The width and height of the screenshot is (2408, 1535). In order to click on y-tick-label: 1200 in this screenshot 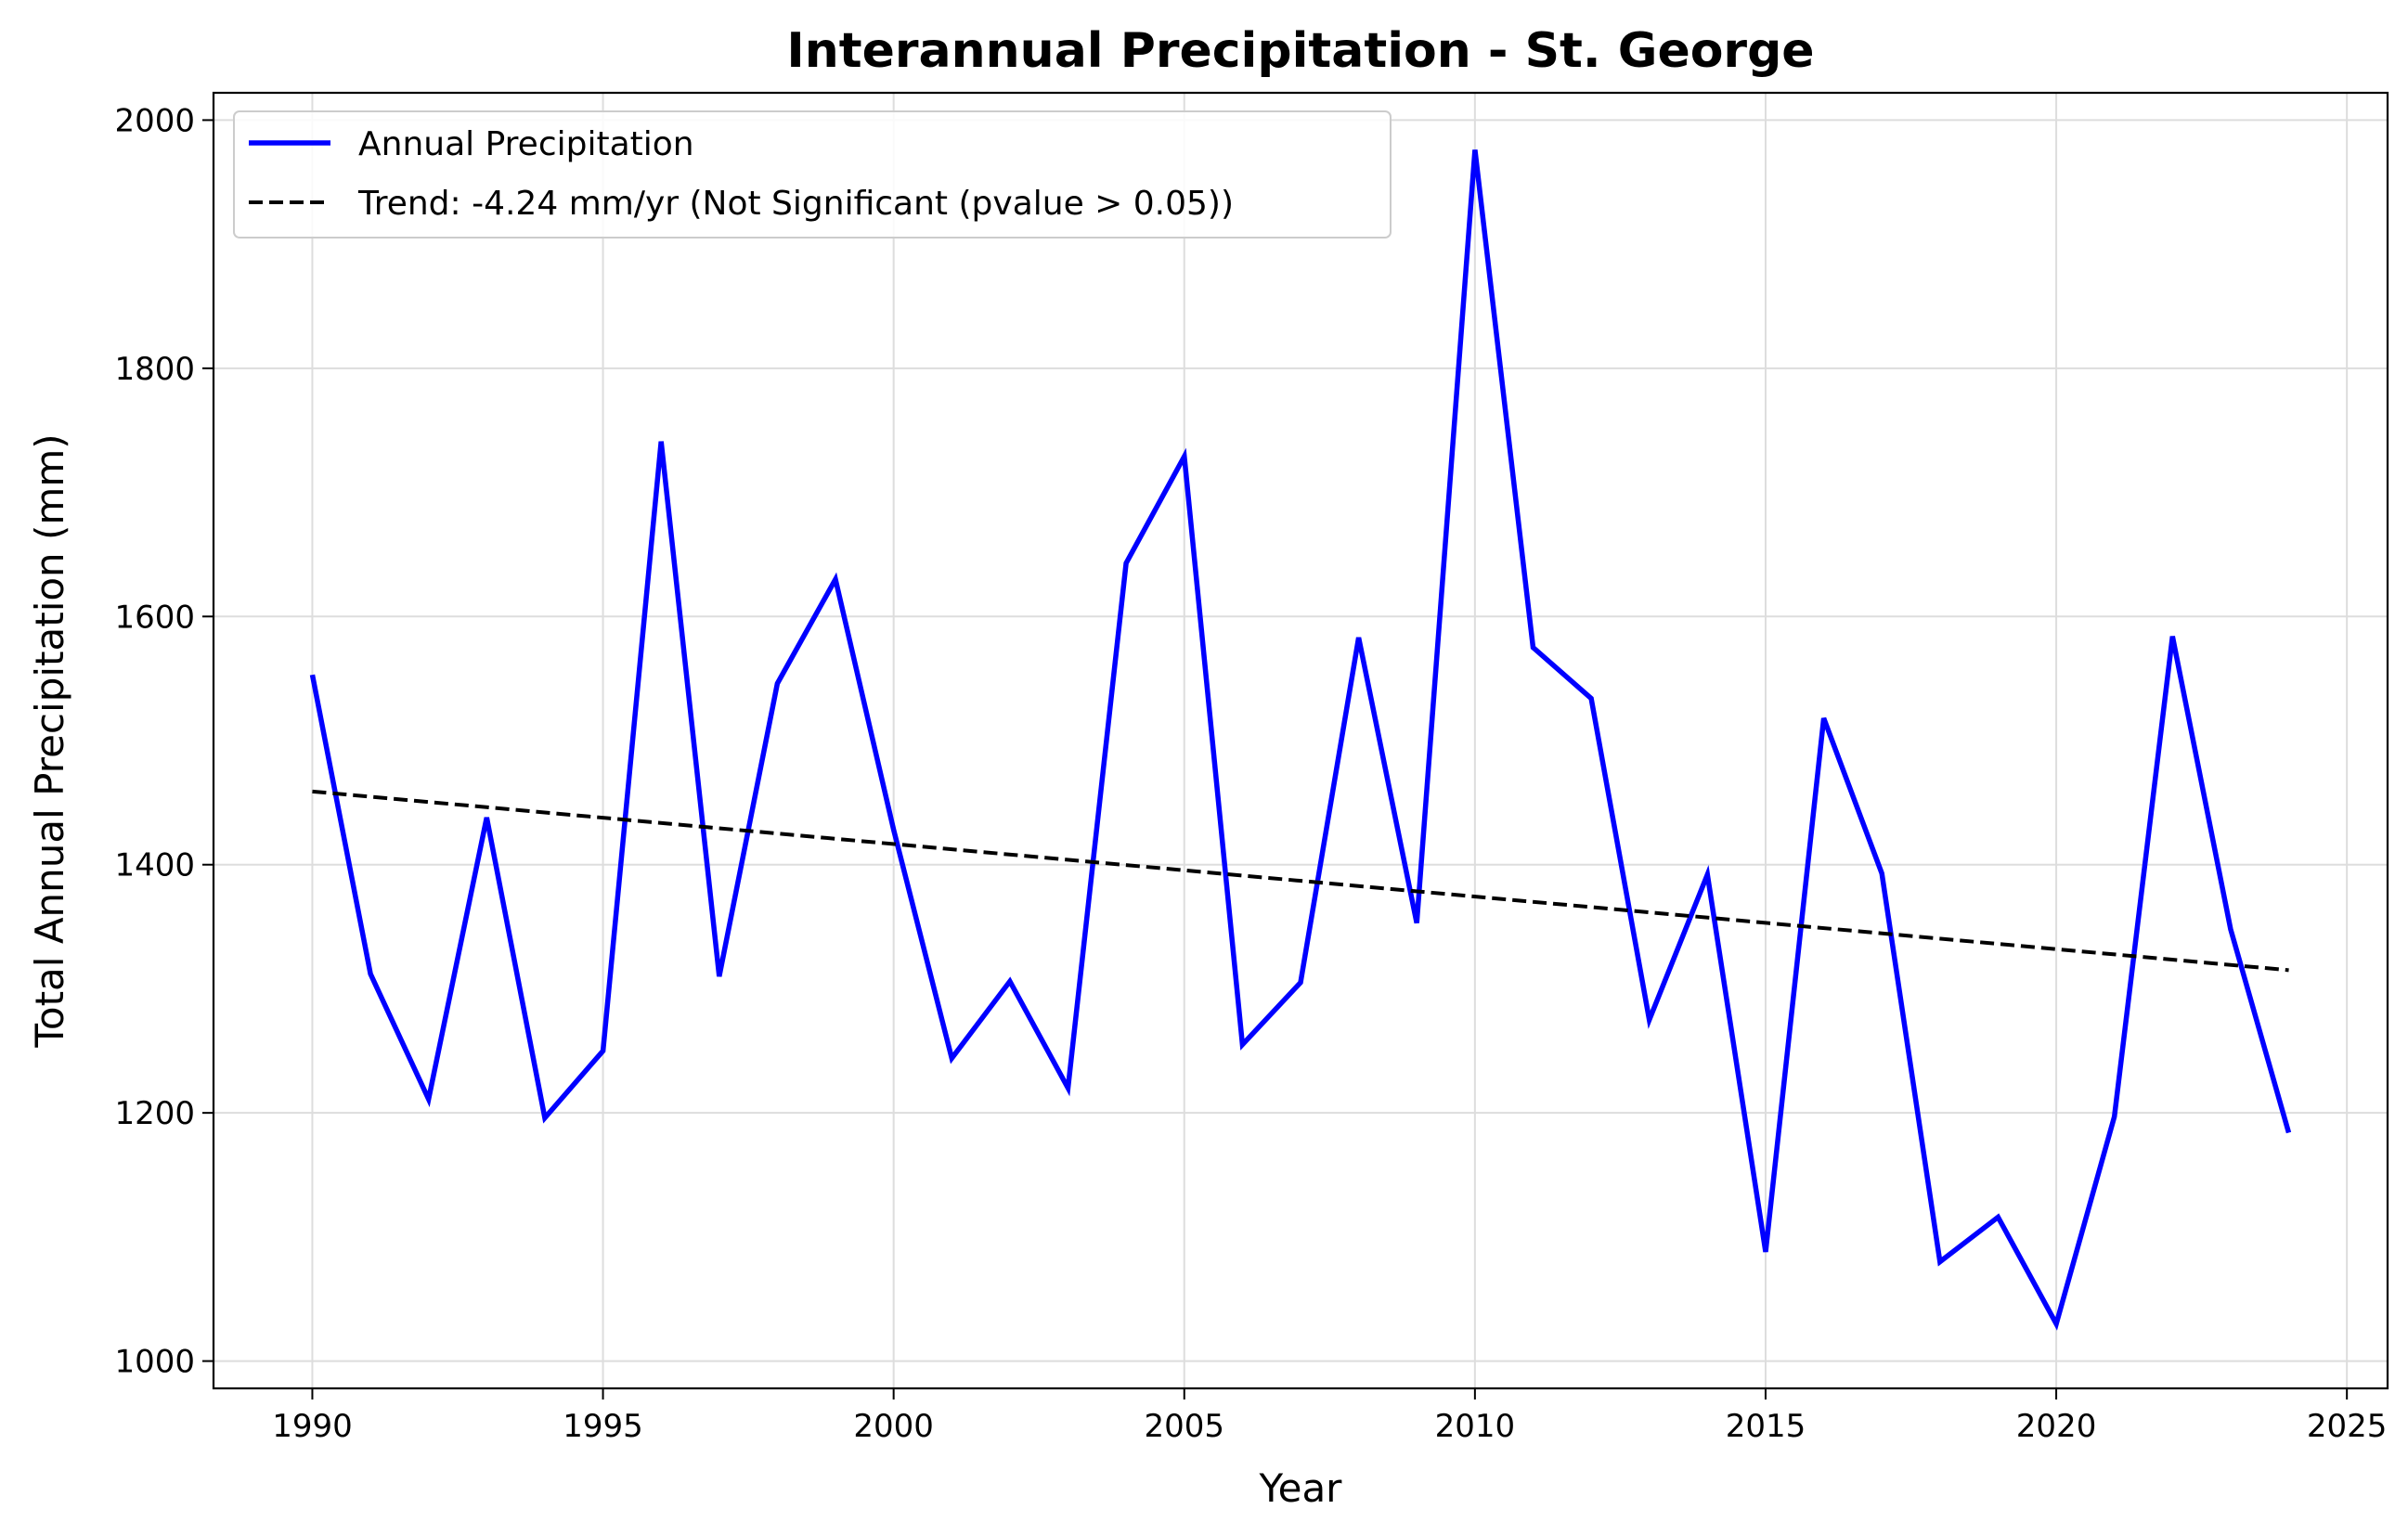, I will do `click(154, 1113)`.